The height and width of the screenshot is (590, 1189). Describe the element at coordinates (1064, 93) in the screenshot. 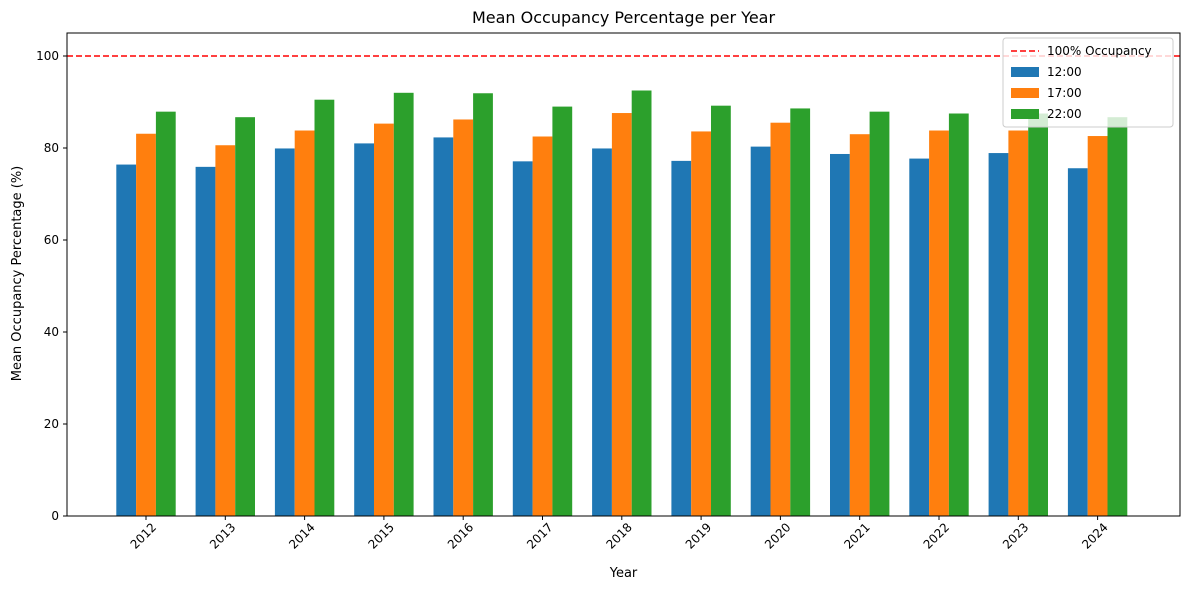

I see `legend-label-1700: 17:00` at that location.